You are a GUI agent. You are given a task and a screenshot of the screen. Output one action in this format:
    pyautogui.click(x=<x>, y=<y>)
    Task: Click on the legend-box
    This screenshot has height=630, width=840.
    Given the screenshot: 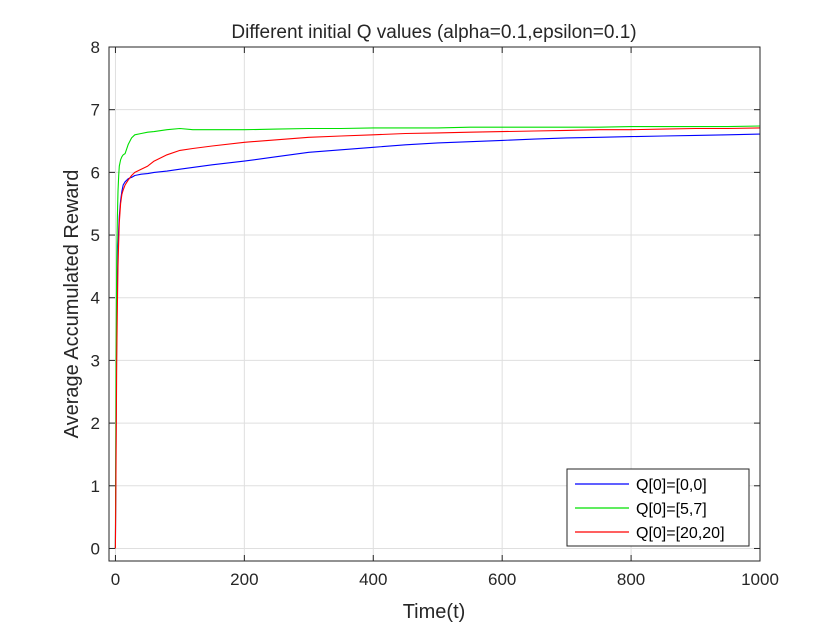 What is the action you would take?
    pyautogui.click(x=658, y=507)
    